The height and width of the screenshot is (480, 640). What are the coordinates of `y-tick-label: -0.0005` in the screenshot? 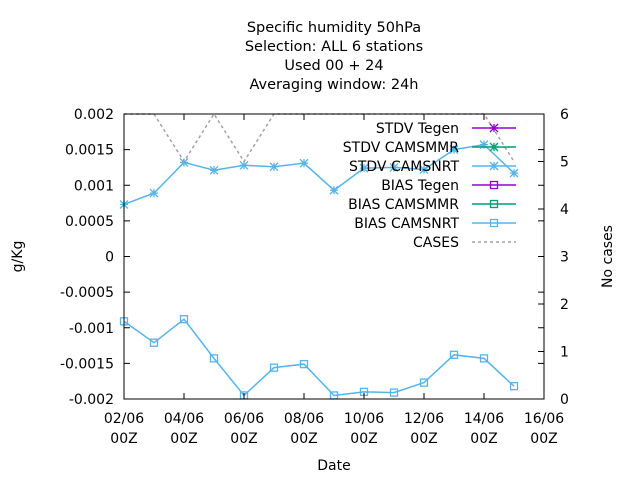 It's located at (87, 293).